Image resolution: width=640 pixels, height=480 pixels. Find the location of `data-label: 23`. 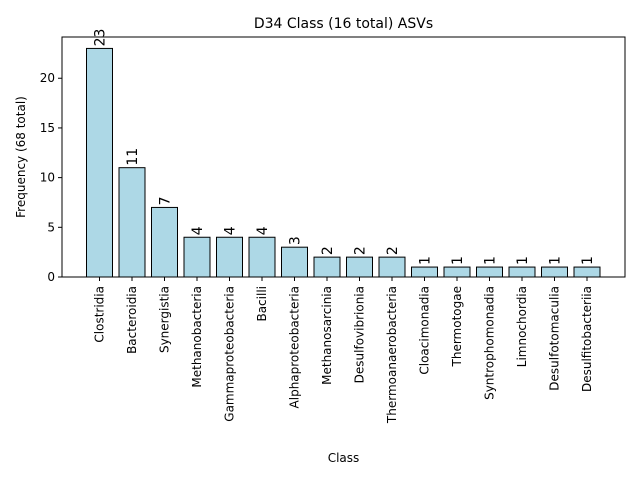

data-label: 23 is located at coordinates (101, 38).